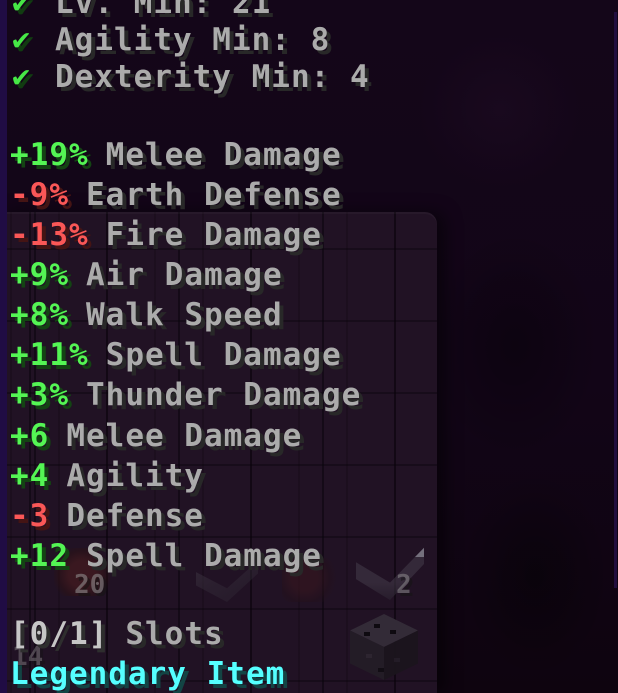  What do you see at coordinates (135, 516) in the screenshot?
I see `stat-label: Defense` at bounding box center [135, 516].